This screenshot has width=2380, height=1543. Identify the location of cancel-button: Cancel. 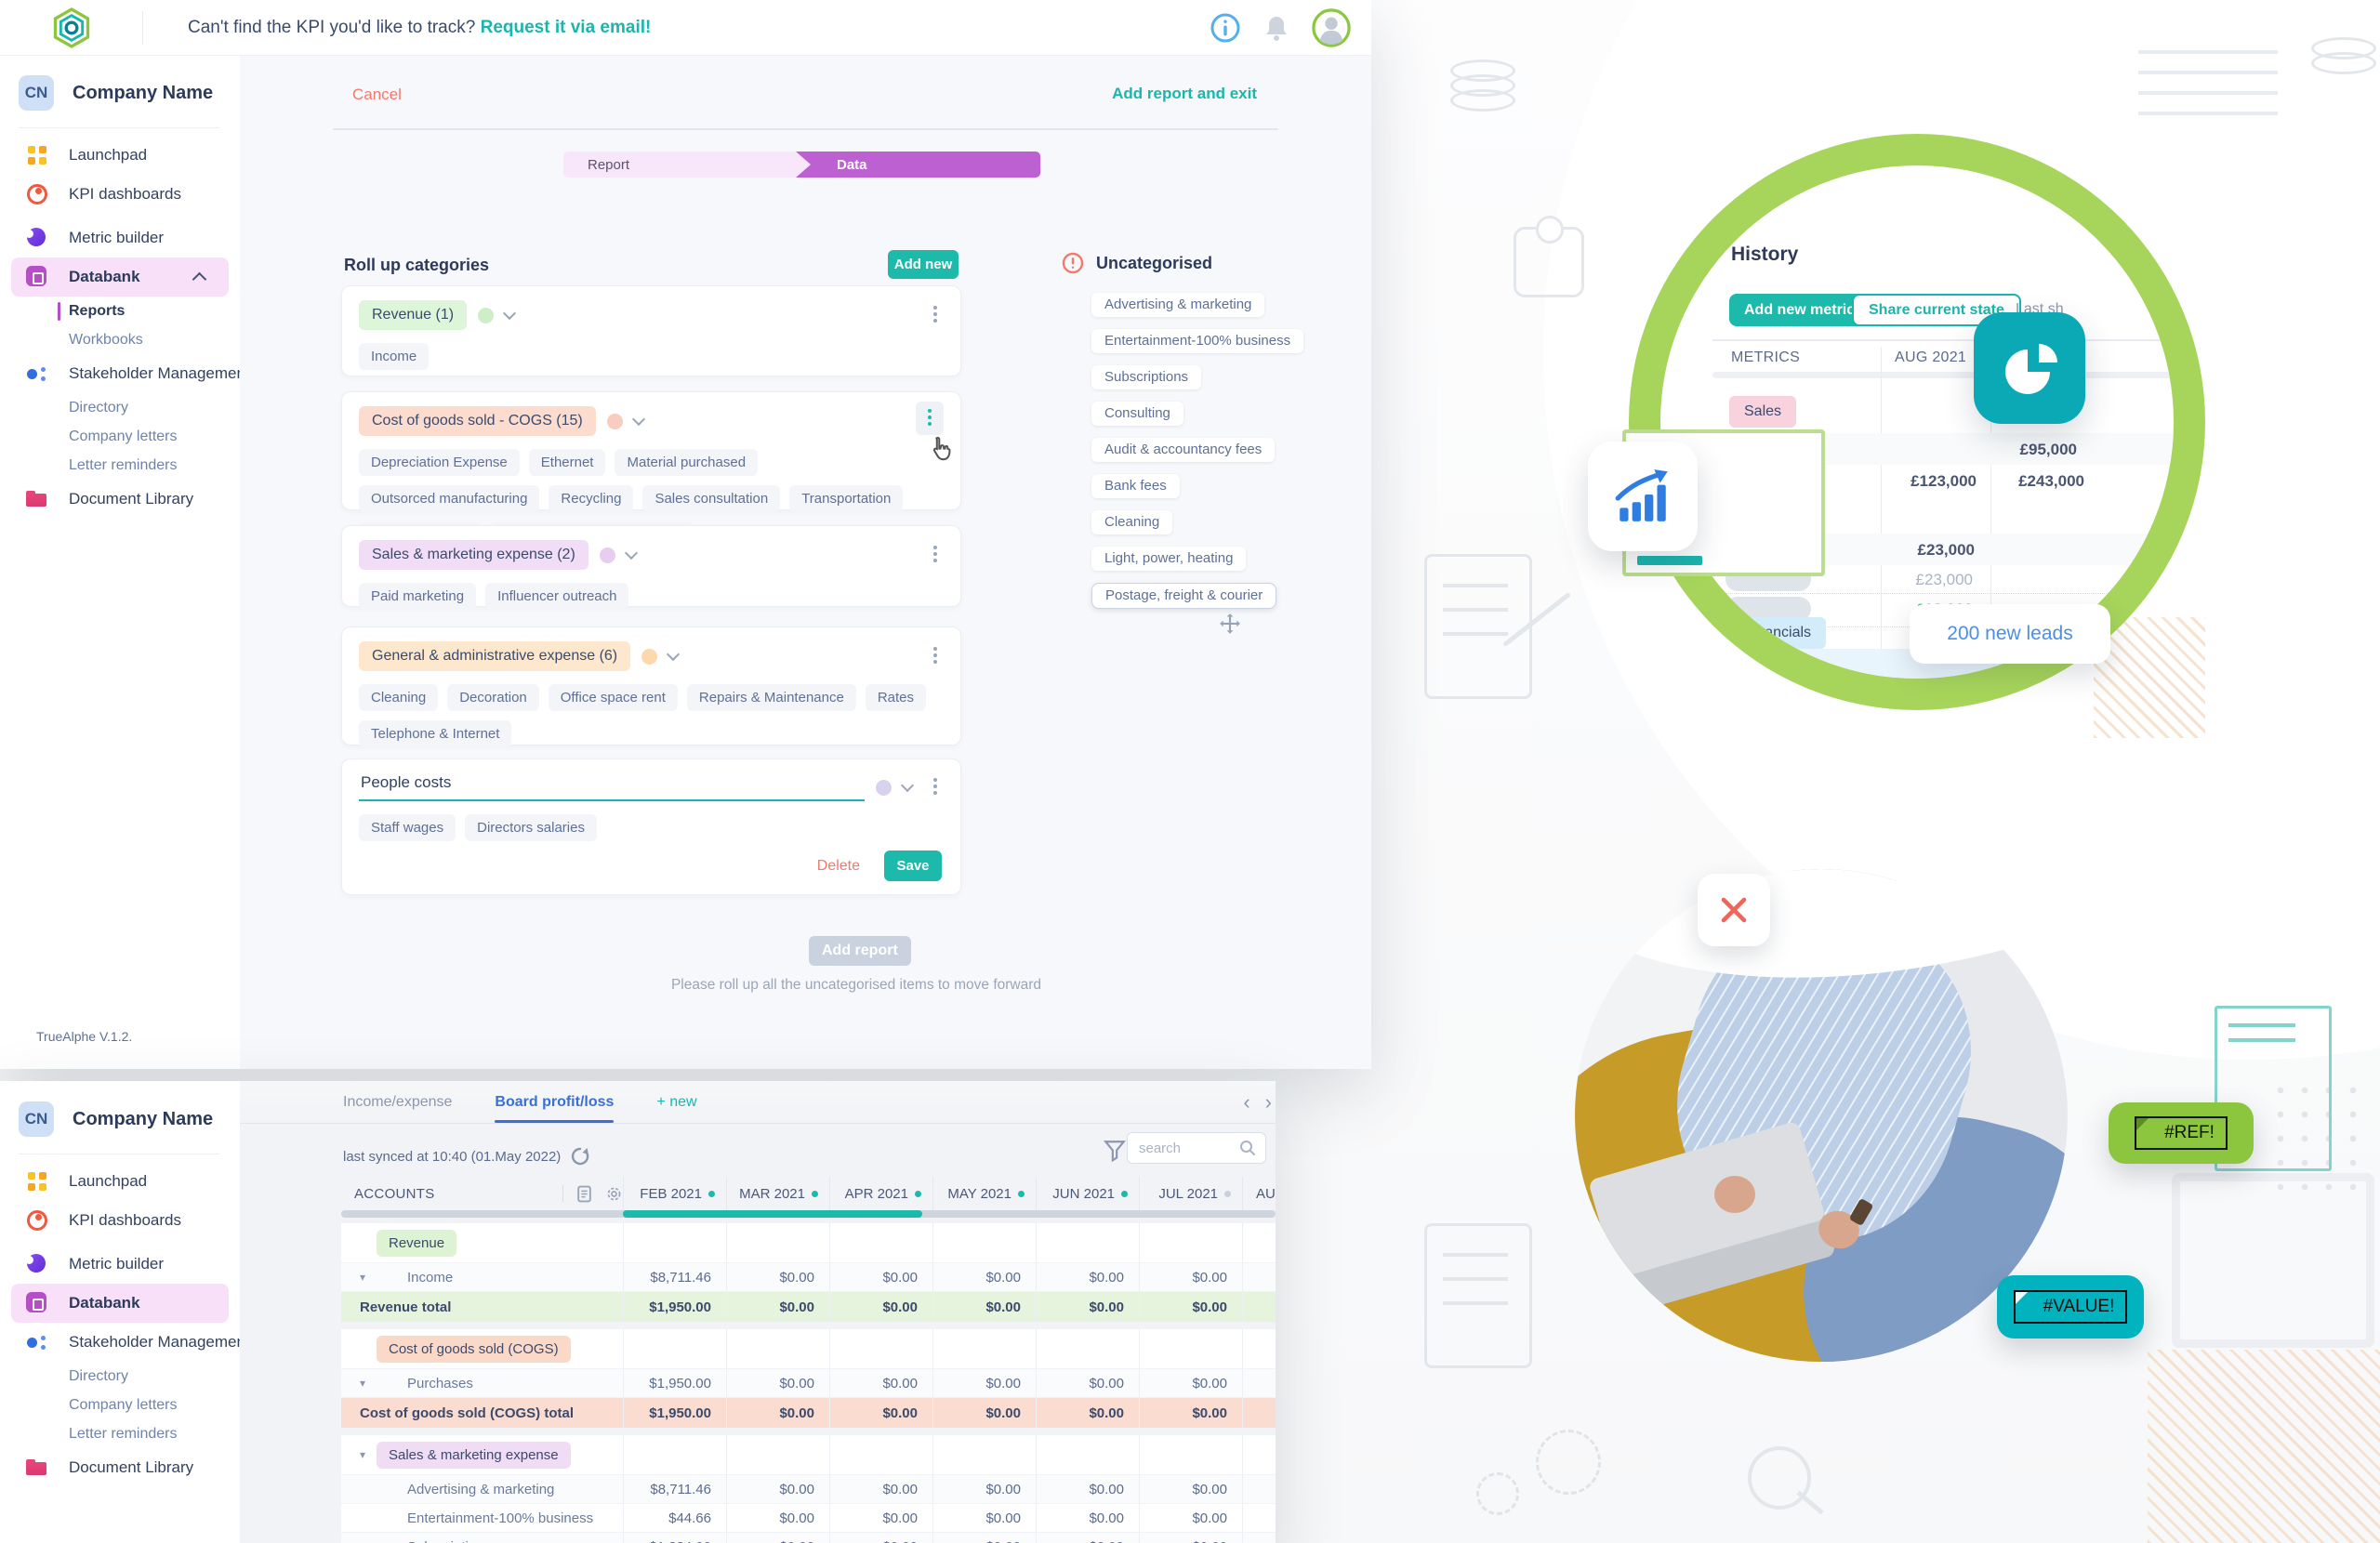
(377, 94).